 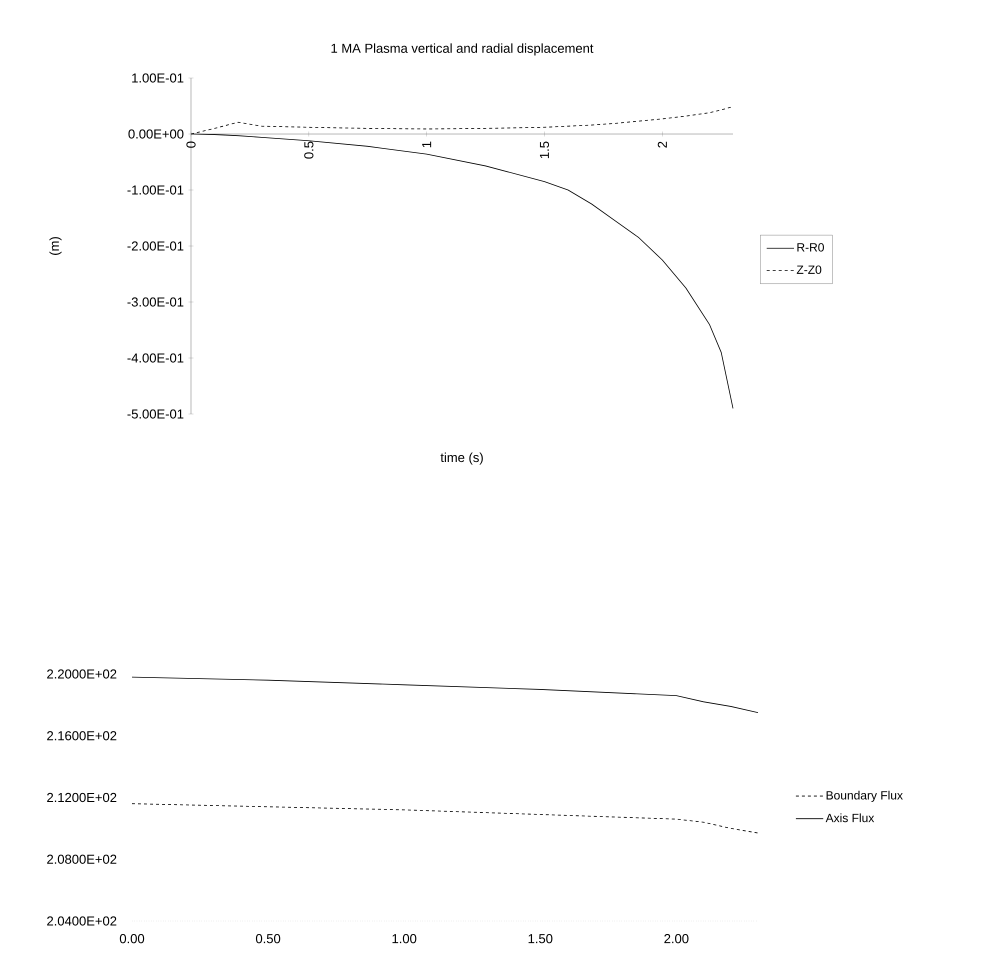 I want to click on y-tick-label: -4.00E-01, so click(x=155, y=358).